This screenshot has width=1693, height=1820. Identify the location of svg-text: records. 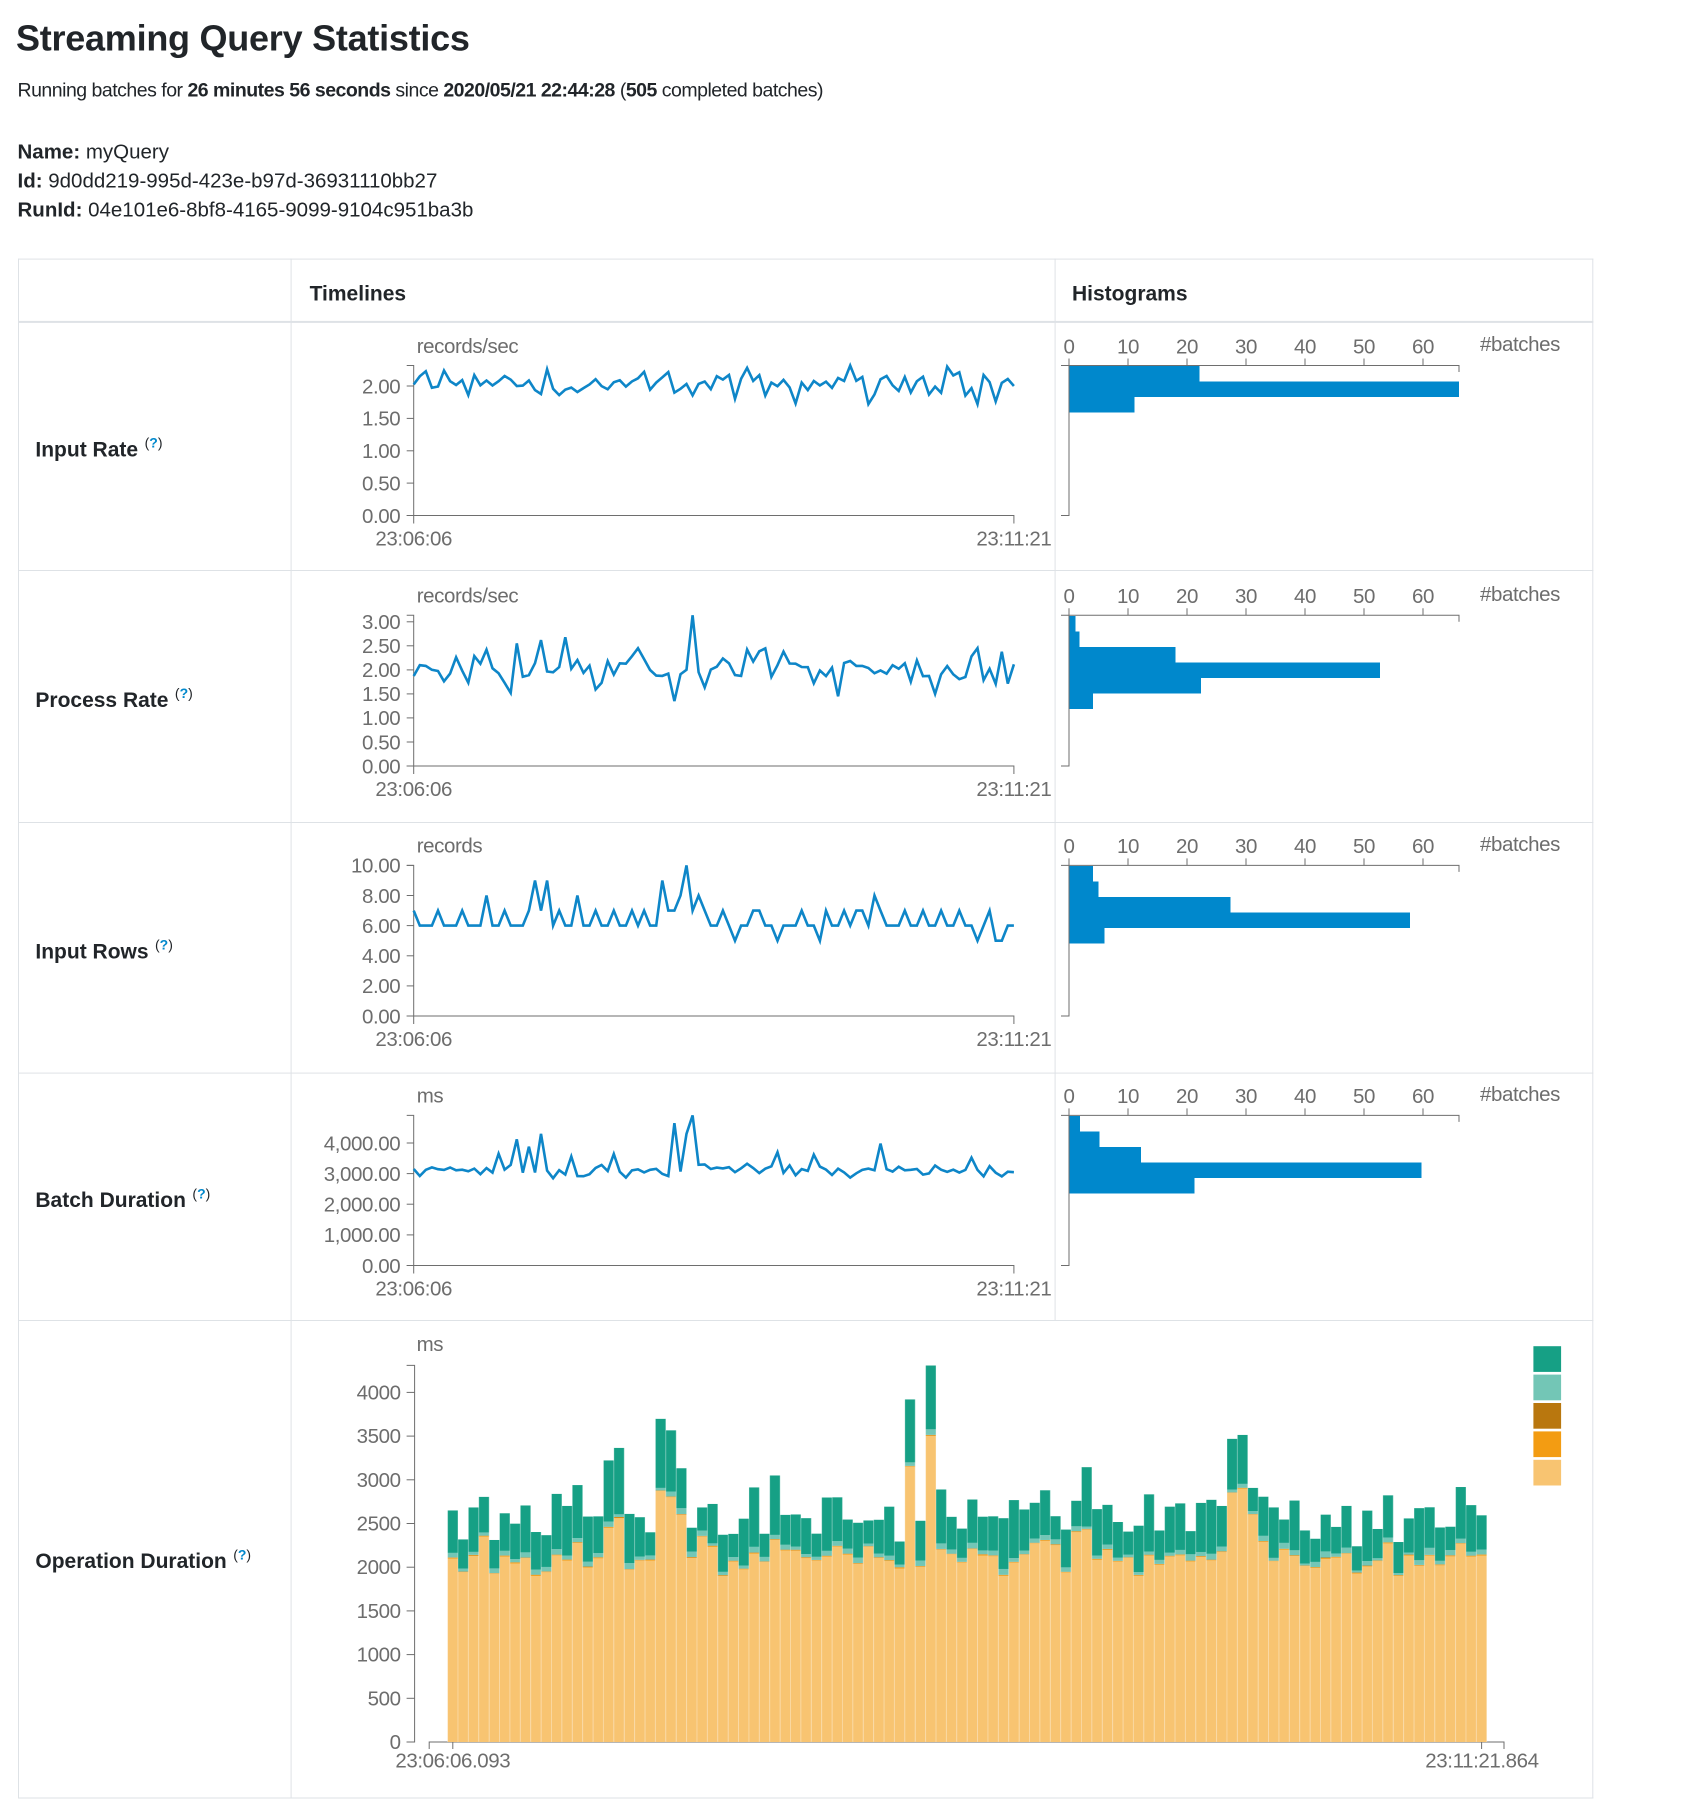
(450, 846).